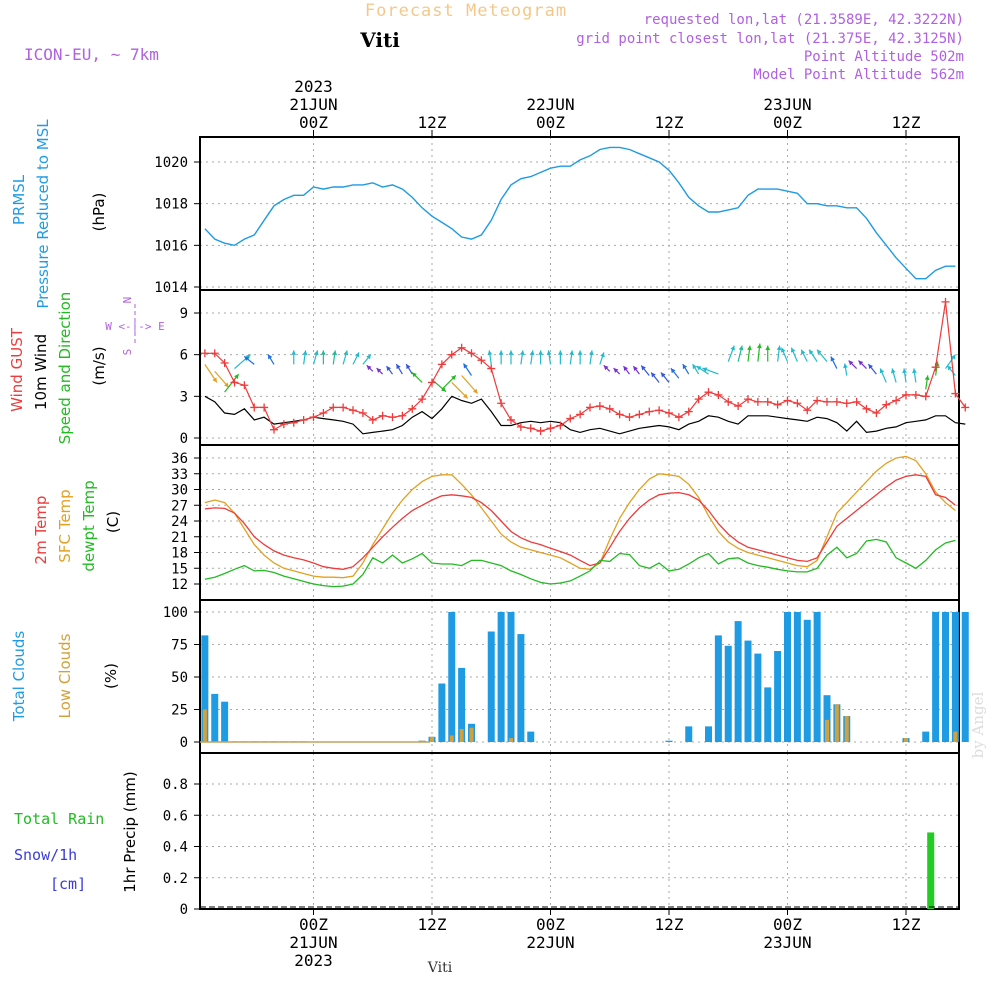 The height and width of the screenshot is (1000, 1000). I want to click on y-tick-label: 30, so click(179, 491).